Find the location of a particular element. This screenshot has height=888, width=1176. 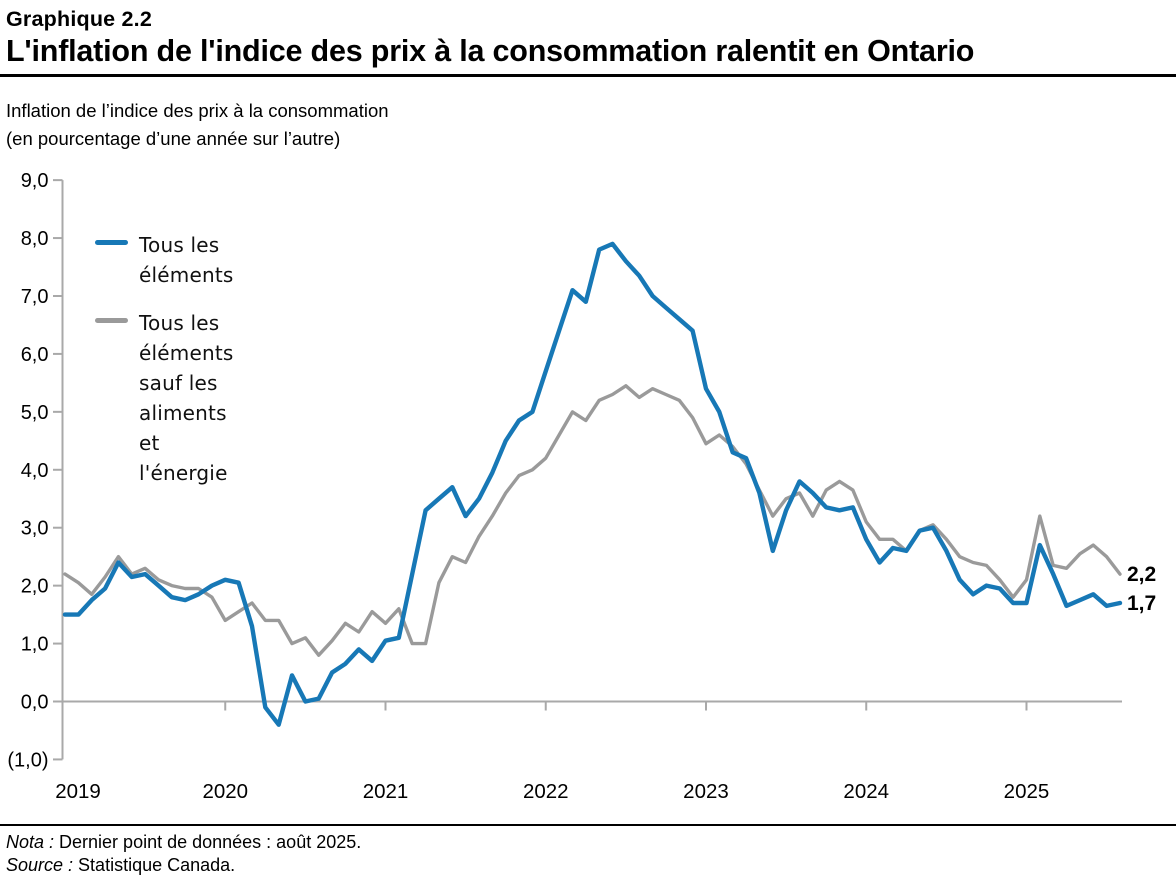

x-axis-tick-label: 2025 is located at coordinates (1027, 791).